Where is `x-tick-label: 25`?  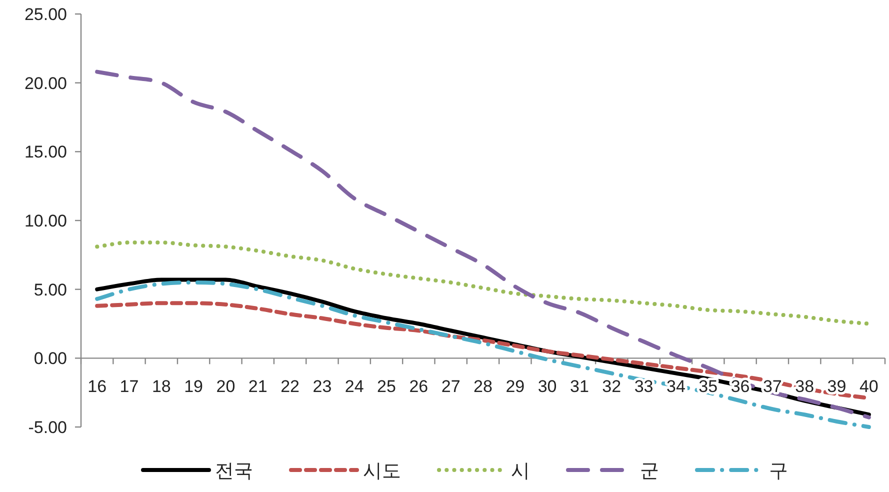 x-tick-label: 25 is located at coordinates (386, 386).